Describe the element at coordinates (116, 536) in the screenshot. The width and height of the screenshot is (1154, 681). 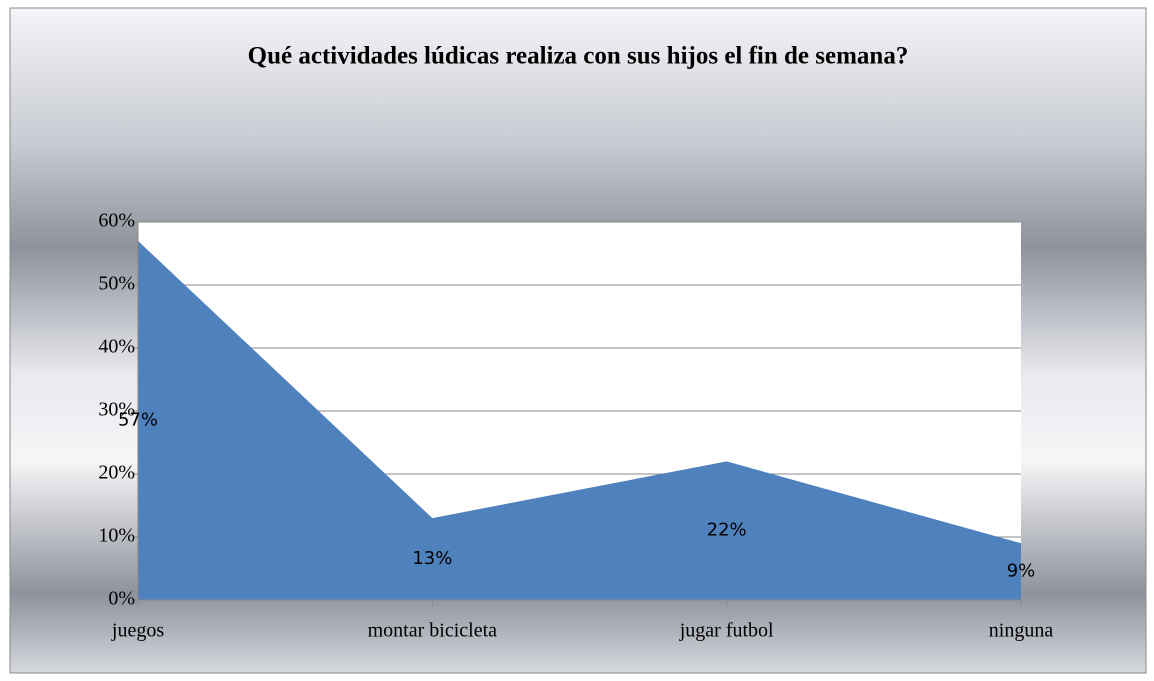
I see `y-tick-label: 10%` at that location.